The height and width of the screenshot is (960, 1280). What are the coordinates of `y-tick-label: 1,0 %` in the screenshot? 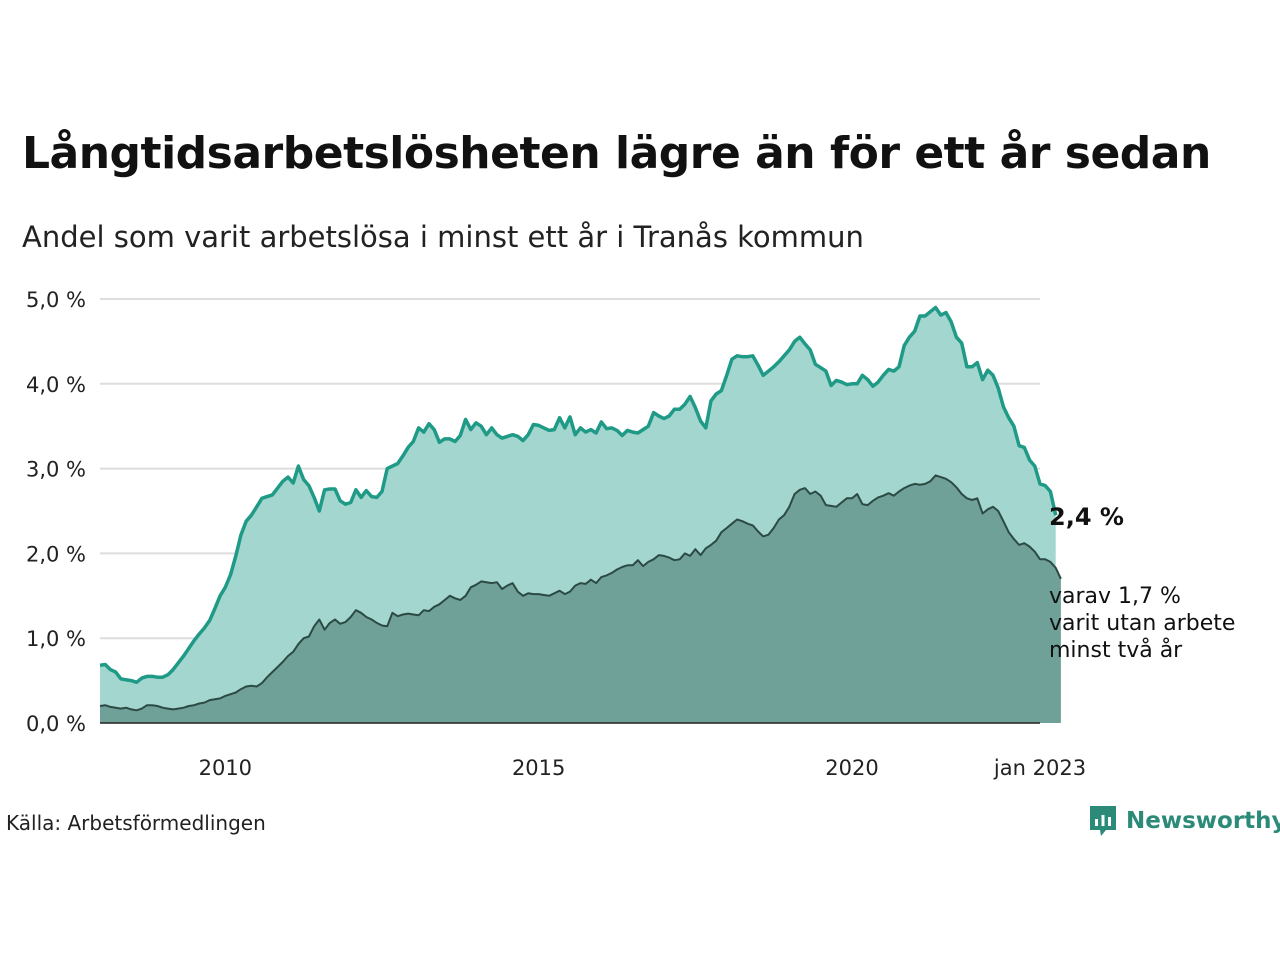 It's located at (56, 639).